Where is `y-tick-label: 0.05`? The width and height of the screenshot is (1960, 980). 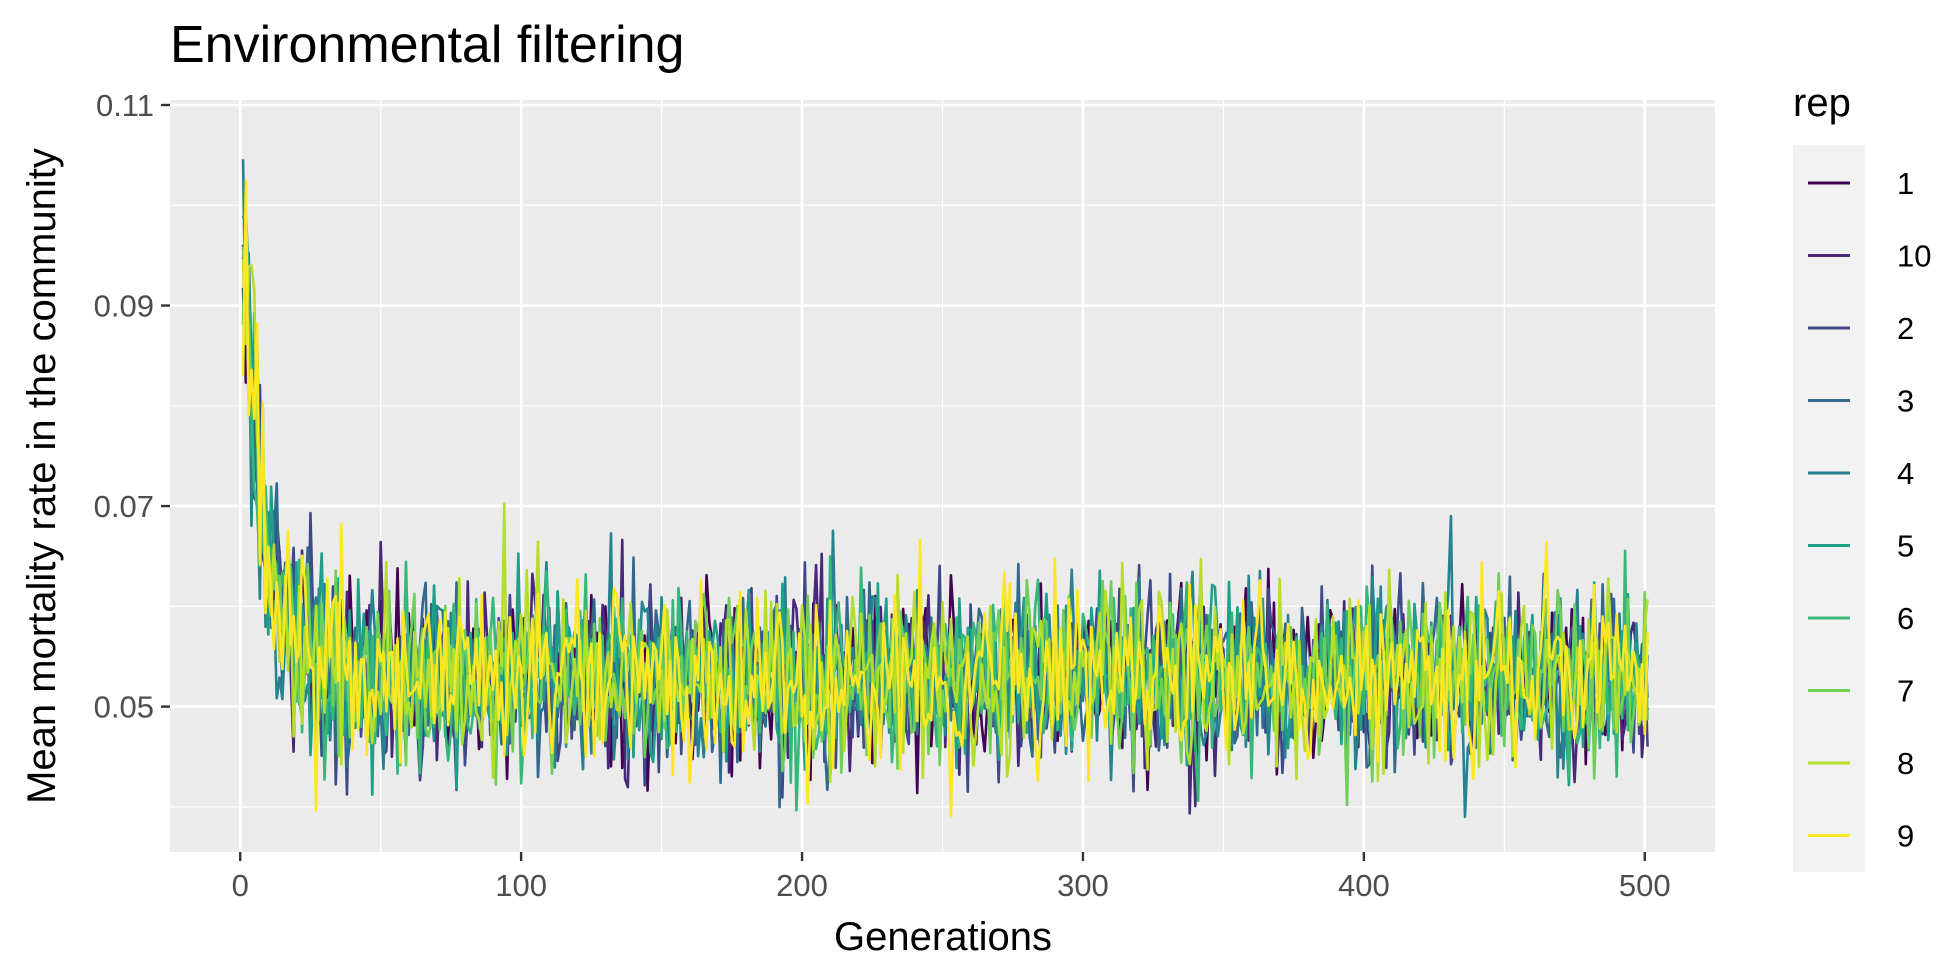 y-tick-label: 0.05 is located at coordinates (124, 707).